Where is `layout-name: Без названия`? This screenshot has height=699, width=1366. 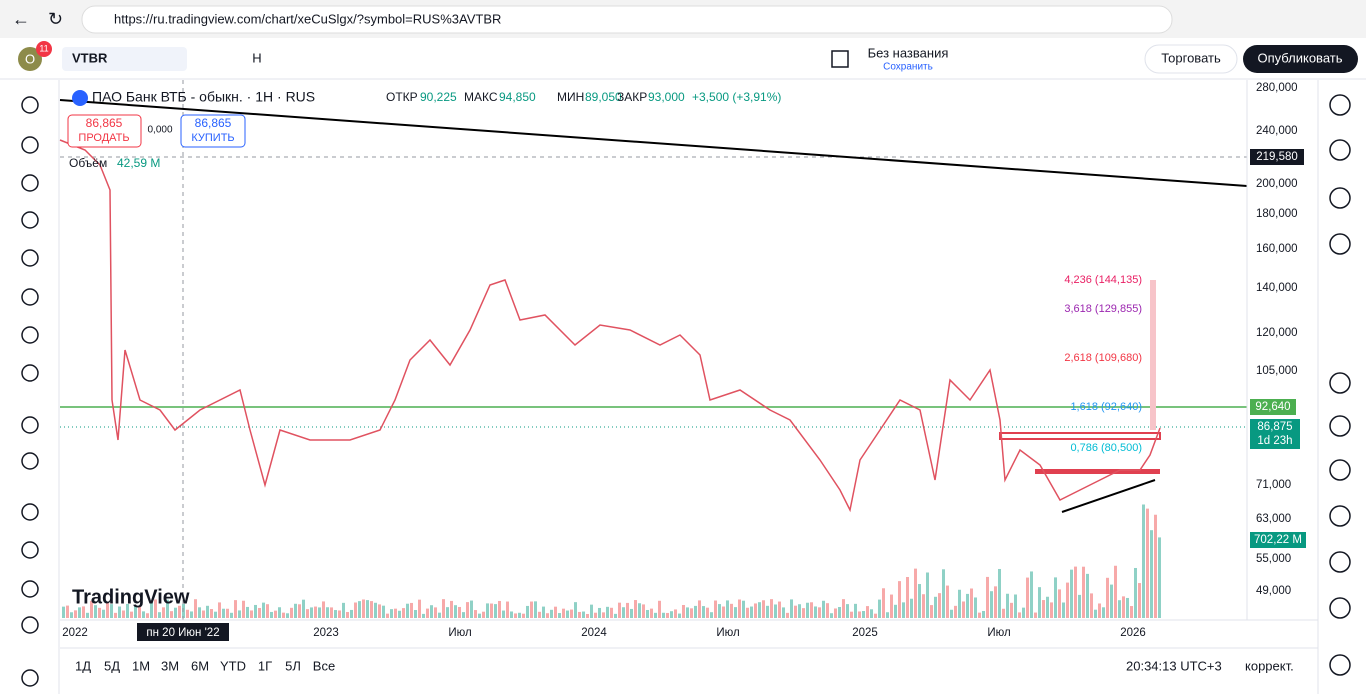 layout-name: Без названия is located at coordinates (908, 52).